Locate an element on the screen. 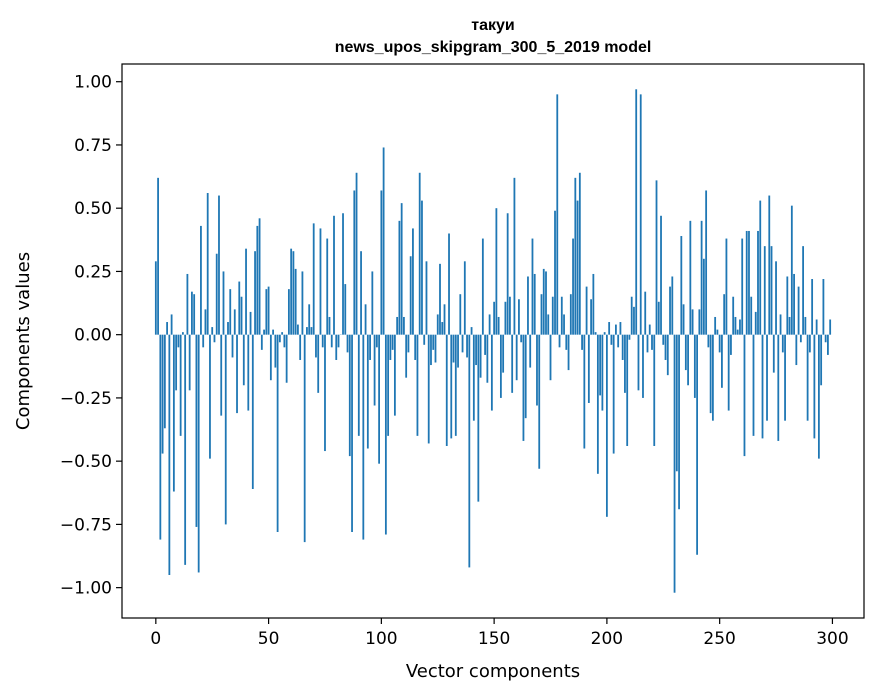  y-axis-label: Components values is located at coordinates (23, 341).